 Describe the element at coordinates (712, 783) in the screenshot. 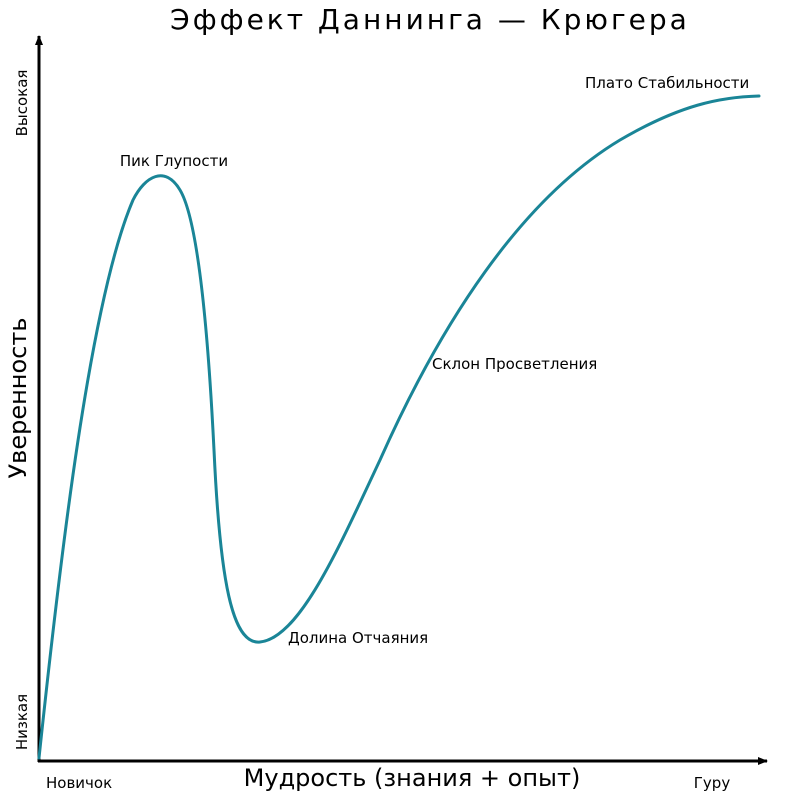

I see `x-axis-high-label: Гуру` at that location.